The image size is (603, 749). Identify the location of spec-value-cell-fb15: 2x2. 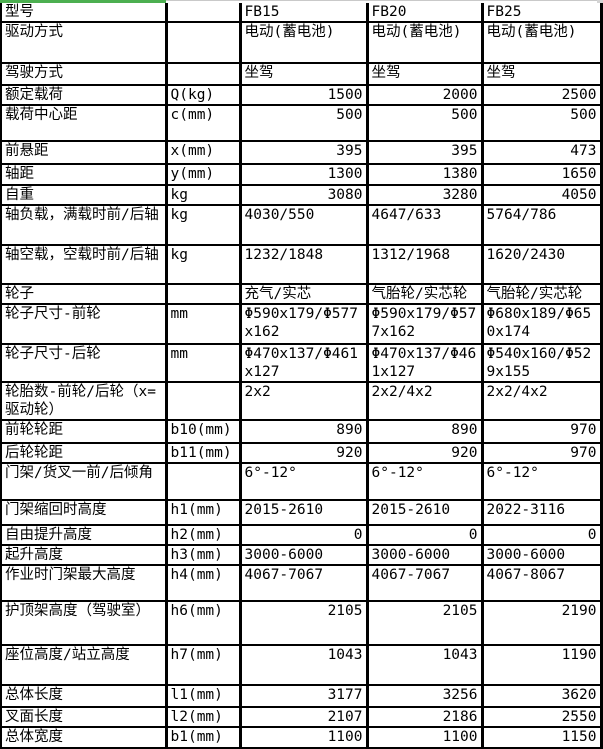
(303, 401).